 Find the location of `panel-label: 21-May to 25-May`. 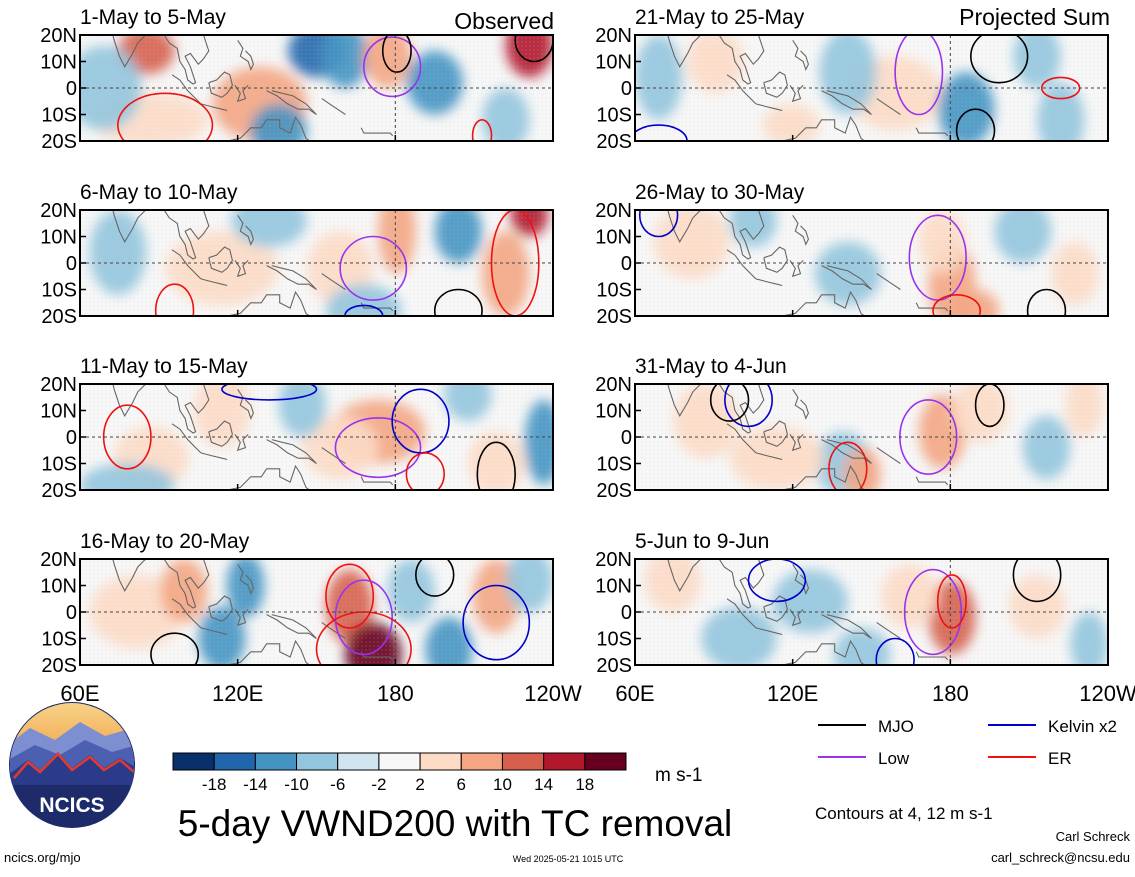

panel-label: 21-May to 25-May is located at coordinates (720, 17).